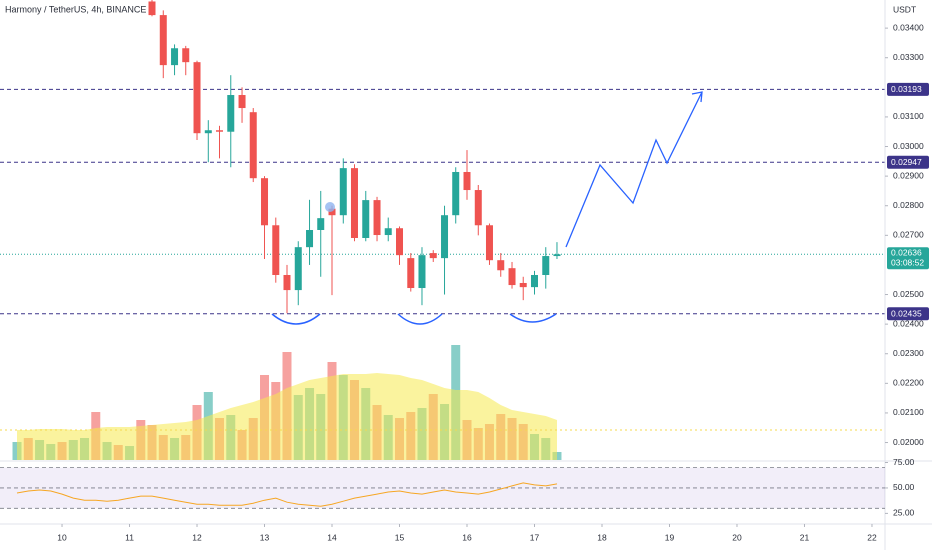  Describe the element at coordinates (904, 487) in the screenshot. I see `rsi-tick-label: 50.00` at that location.